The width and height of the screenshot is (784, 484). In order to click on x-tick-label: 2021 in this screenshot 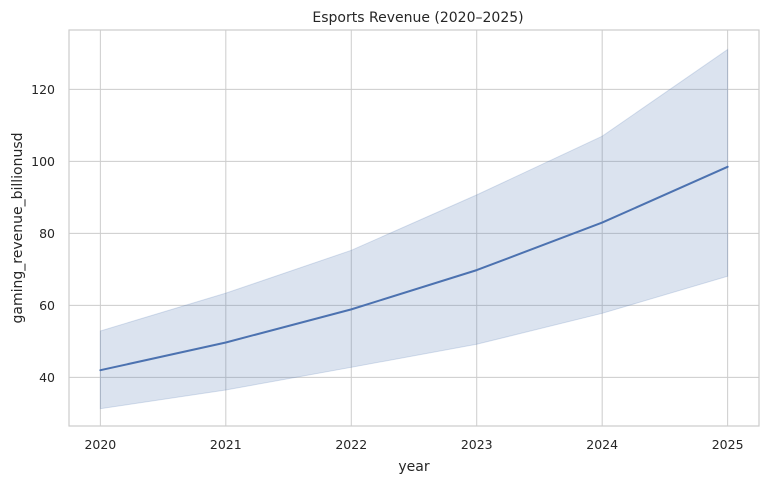, I will do `click(226, 444)`.